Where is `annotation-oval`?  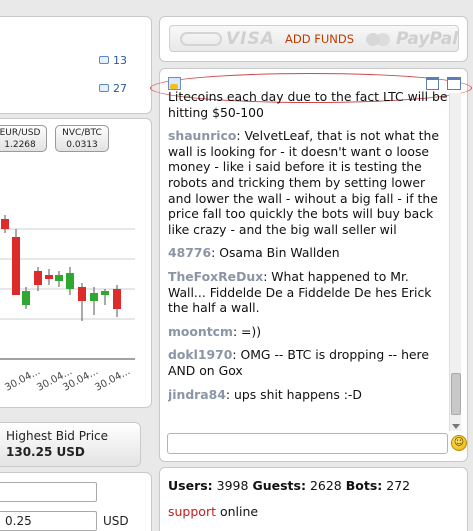
annotation-oval is located at coordinates (311, 88).